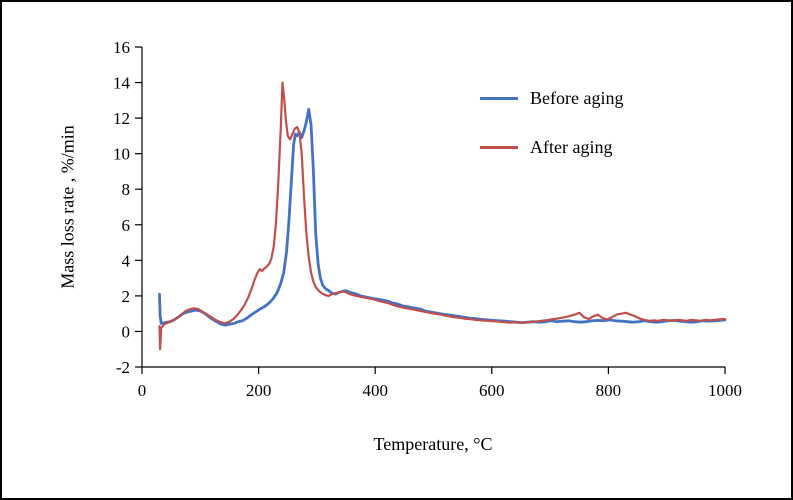 This screenshot has width=793, height=500. I want to click on y-axis-title: Mass loss rate , %/min, so click(67, 207).